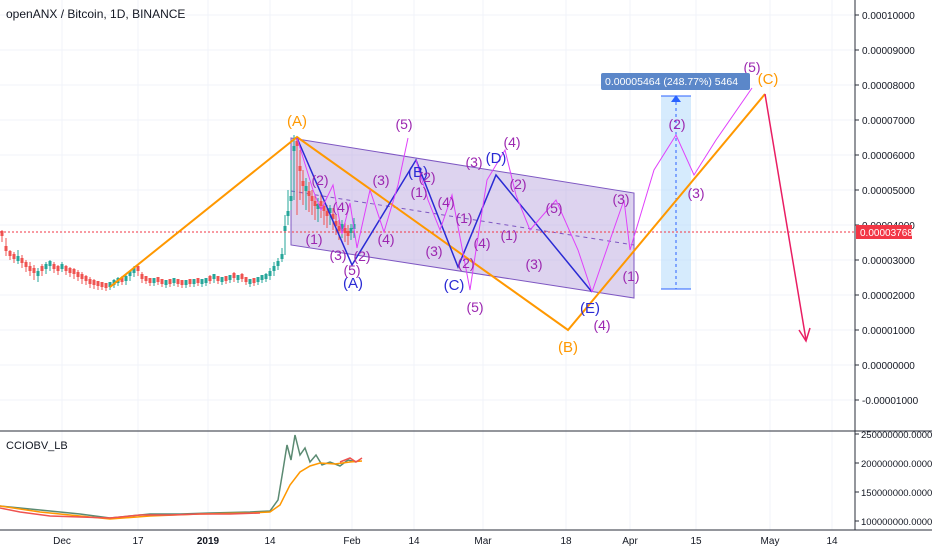  I want to click on projection-arrow-line, so click(785, 217).